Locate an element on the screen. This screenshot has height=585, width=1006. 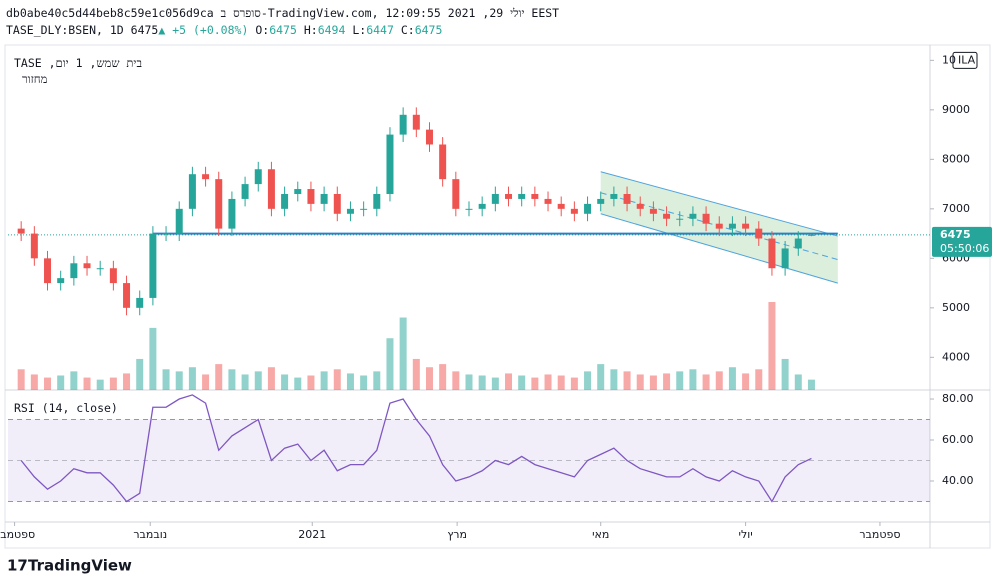
l-label: L: is located at coordinates (359, 30).